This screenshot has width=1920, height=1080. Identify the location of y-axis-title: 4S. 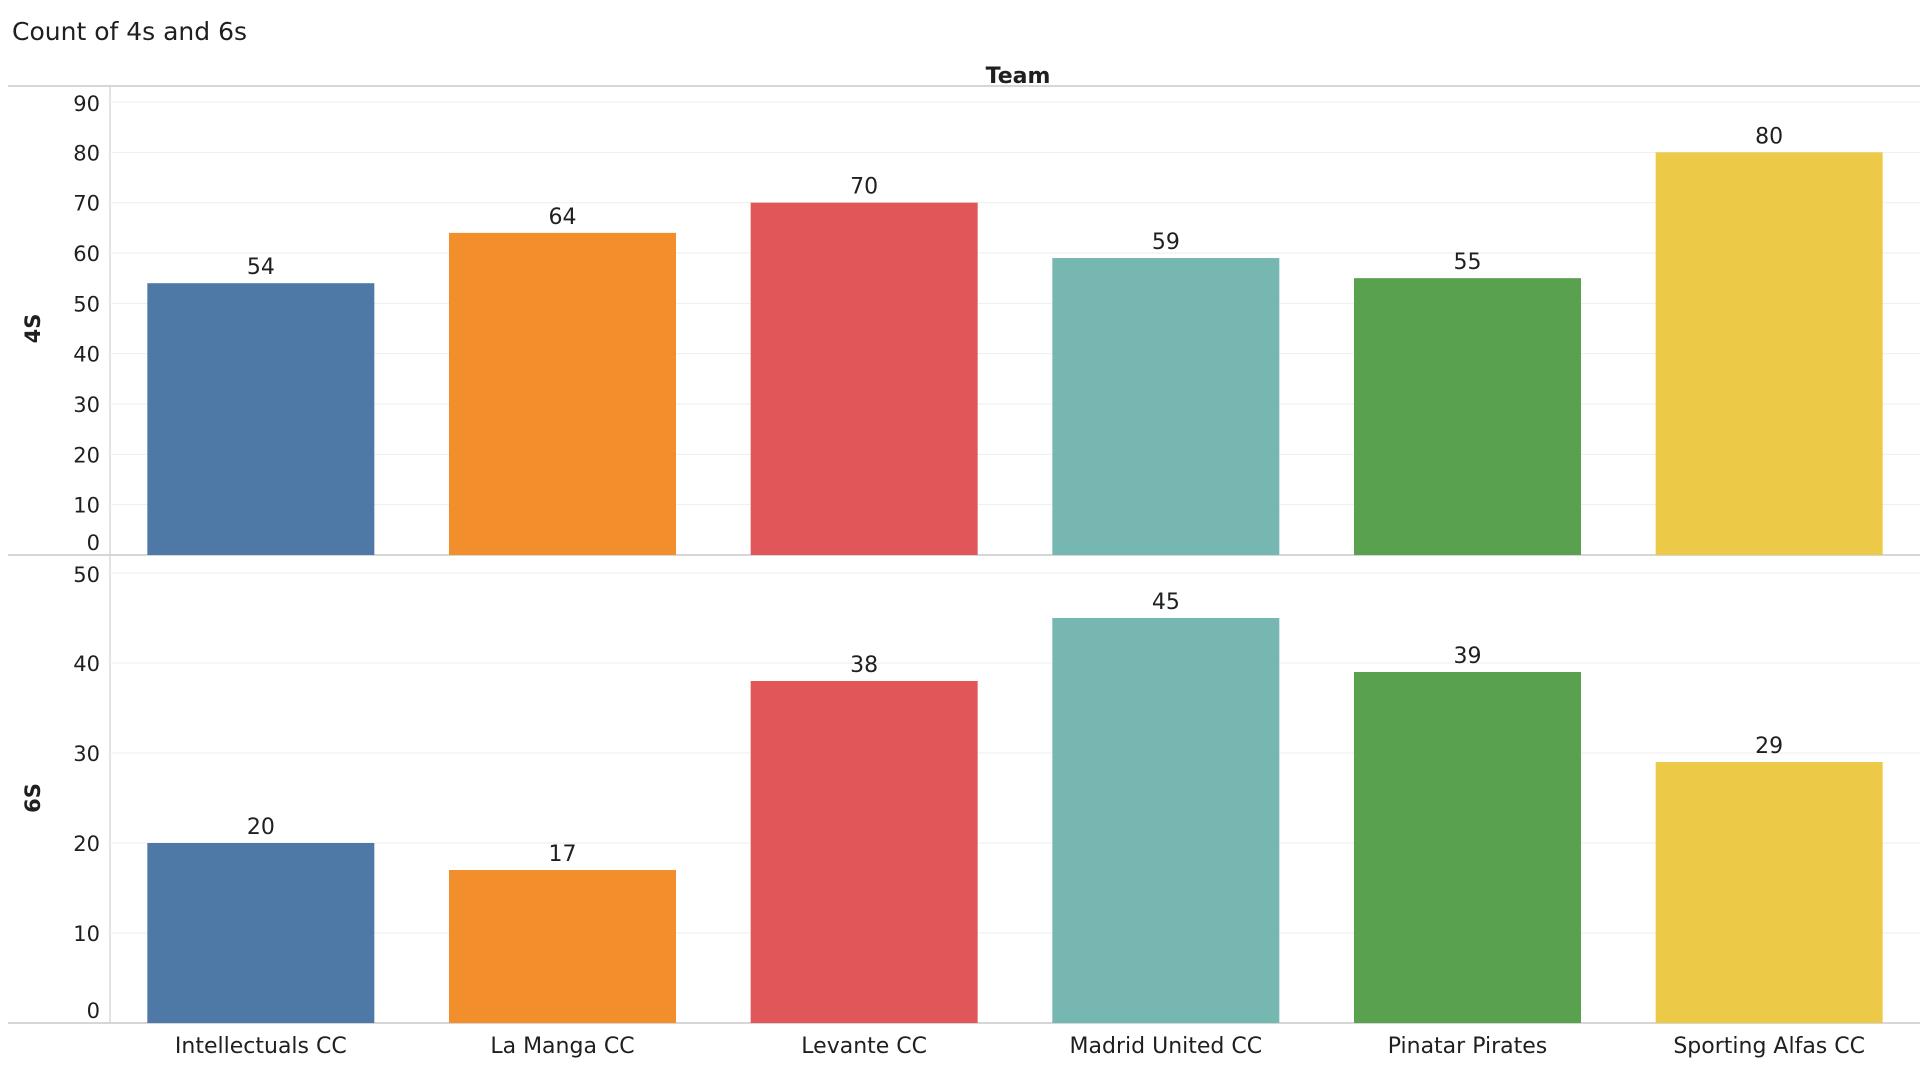
(33, 329).